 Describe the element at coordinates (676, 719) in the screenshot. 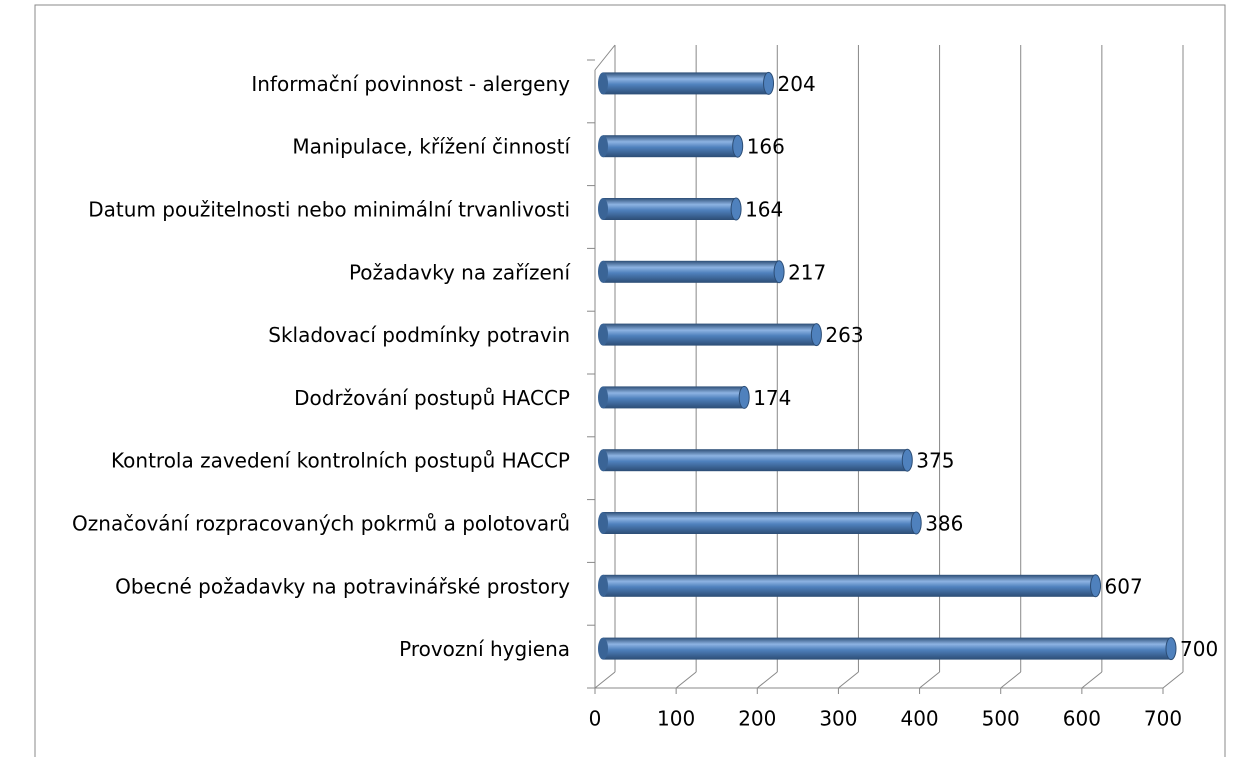

I see `x-tick-label: 100` at that location.